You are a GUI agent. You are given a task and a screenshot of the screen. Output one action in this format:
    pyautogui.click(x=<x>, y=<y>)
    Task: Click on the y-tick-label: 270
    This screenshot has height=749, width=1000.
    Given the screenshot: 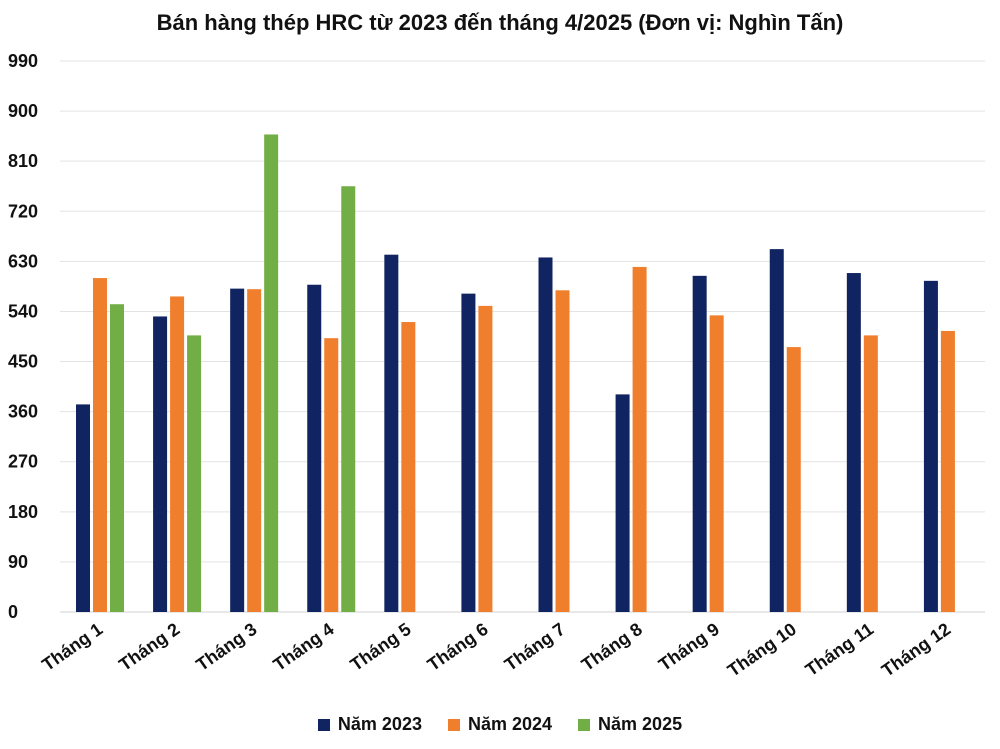 What is the action you would take?
    pyautogui.click(x=23, y=462)
    